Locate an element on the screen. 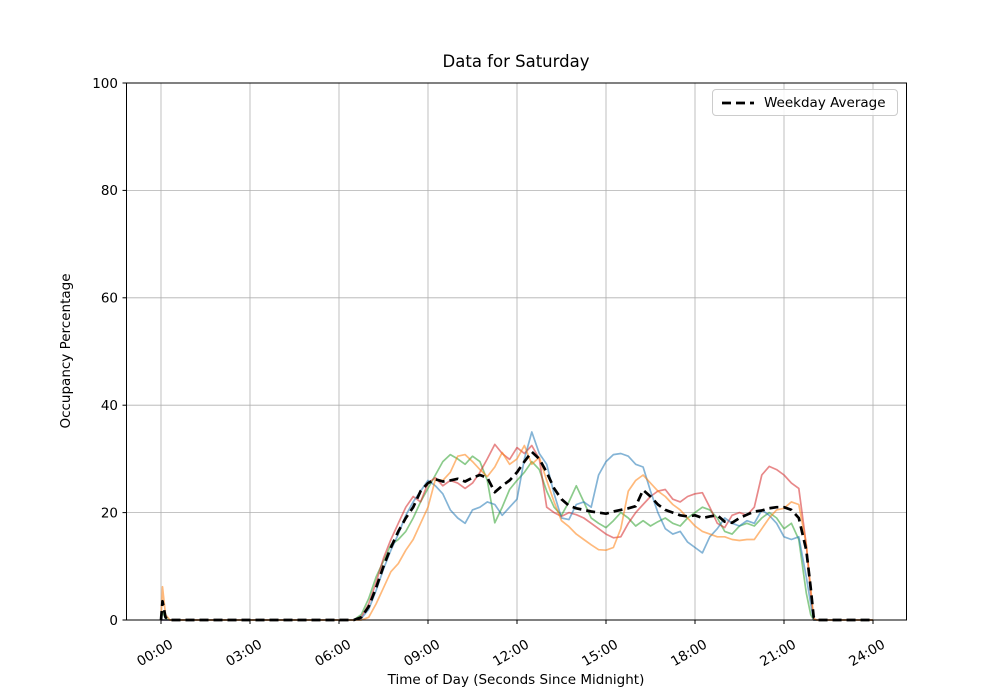 The height and width of the screenshot is (700, 1000). y-tick-label: 0 is located at coordinates (113, 621).